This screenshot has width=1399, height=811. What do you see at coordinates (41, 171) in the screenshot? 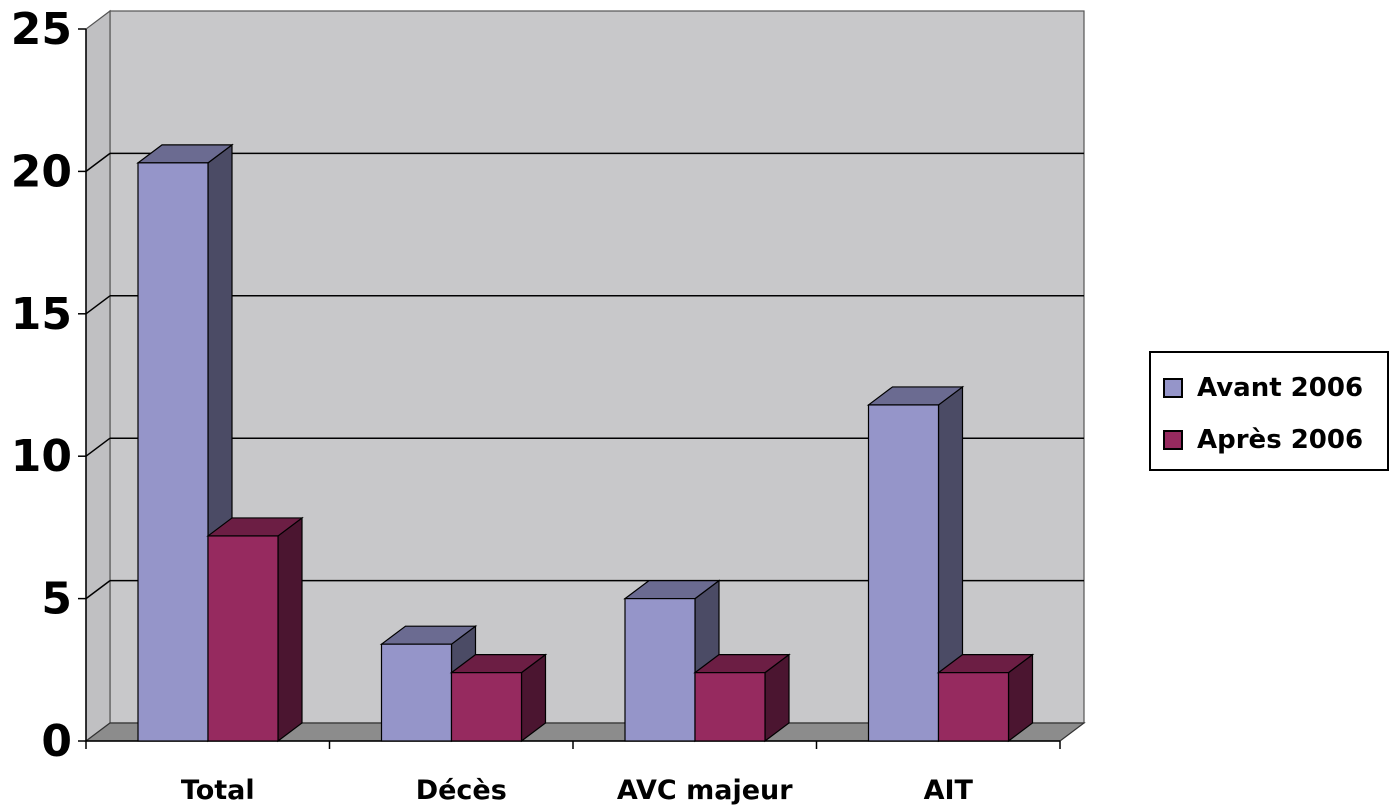
I see `y-tick-label: 20` at bounding box center [41, 171].